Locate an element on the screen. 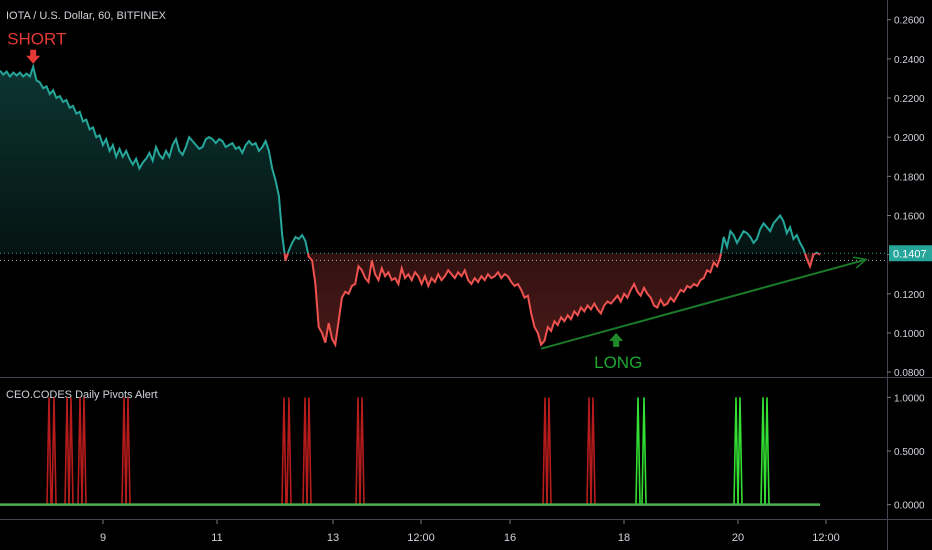  time-tick-label: 20 is located at coordinates (738, 538).